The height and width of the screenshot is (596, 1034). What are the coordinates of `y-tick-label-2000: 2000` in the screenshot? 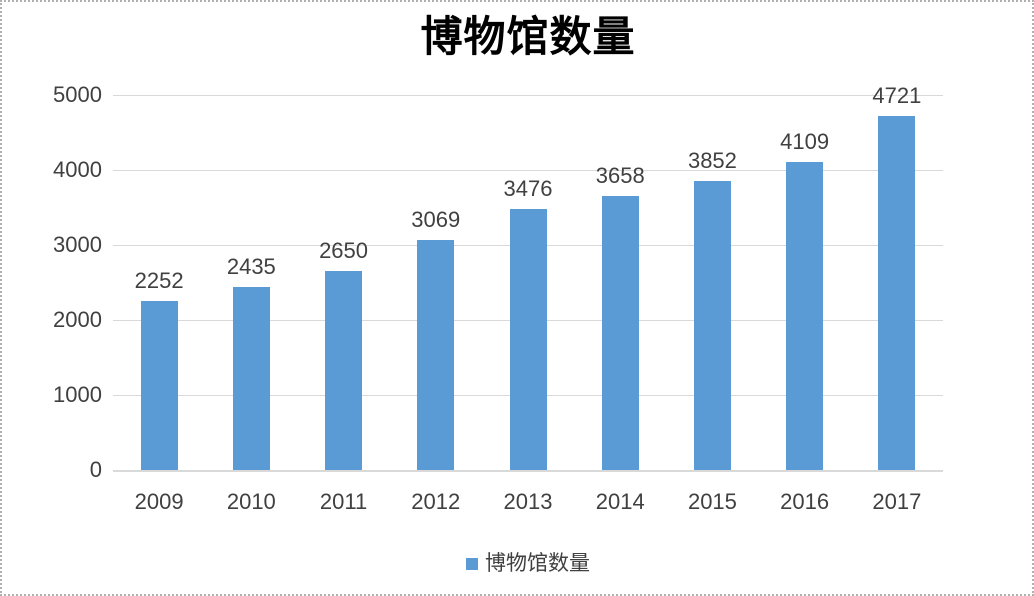 It's located at (77, 319).